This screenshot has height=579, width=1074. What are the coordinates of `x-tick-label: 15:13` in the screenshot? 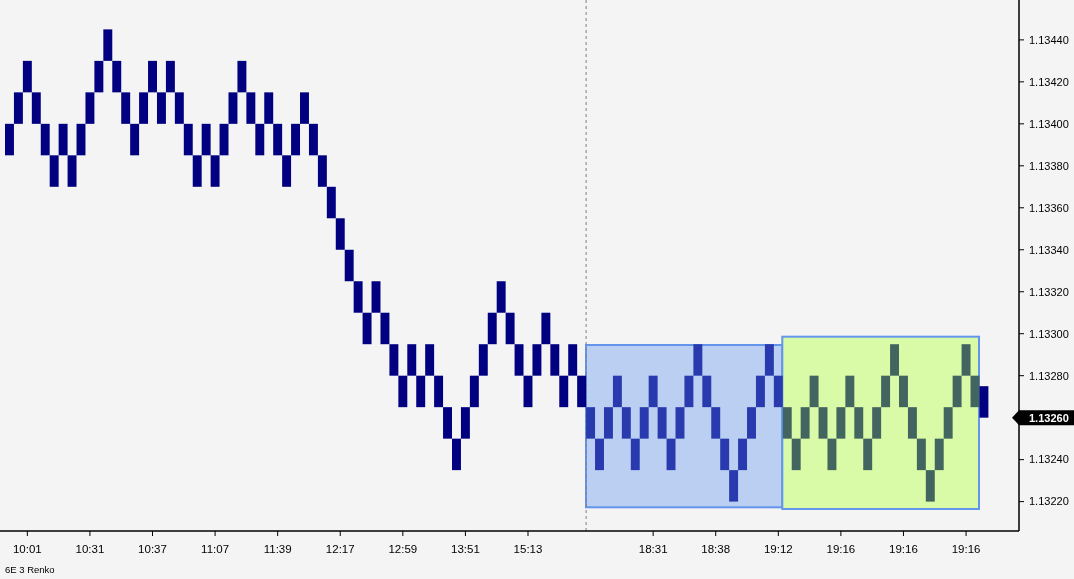 It's located at (528, 549).